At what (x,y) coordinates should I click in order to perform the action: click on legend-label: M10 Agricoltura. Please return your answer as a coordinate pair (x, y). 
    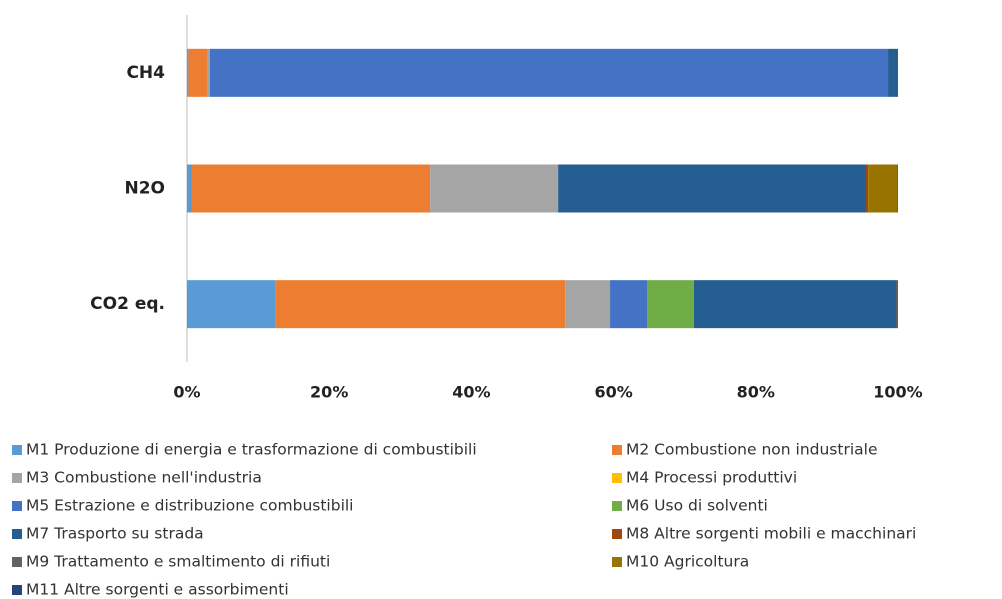
    Looking at the image, I should click on (687, 562).